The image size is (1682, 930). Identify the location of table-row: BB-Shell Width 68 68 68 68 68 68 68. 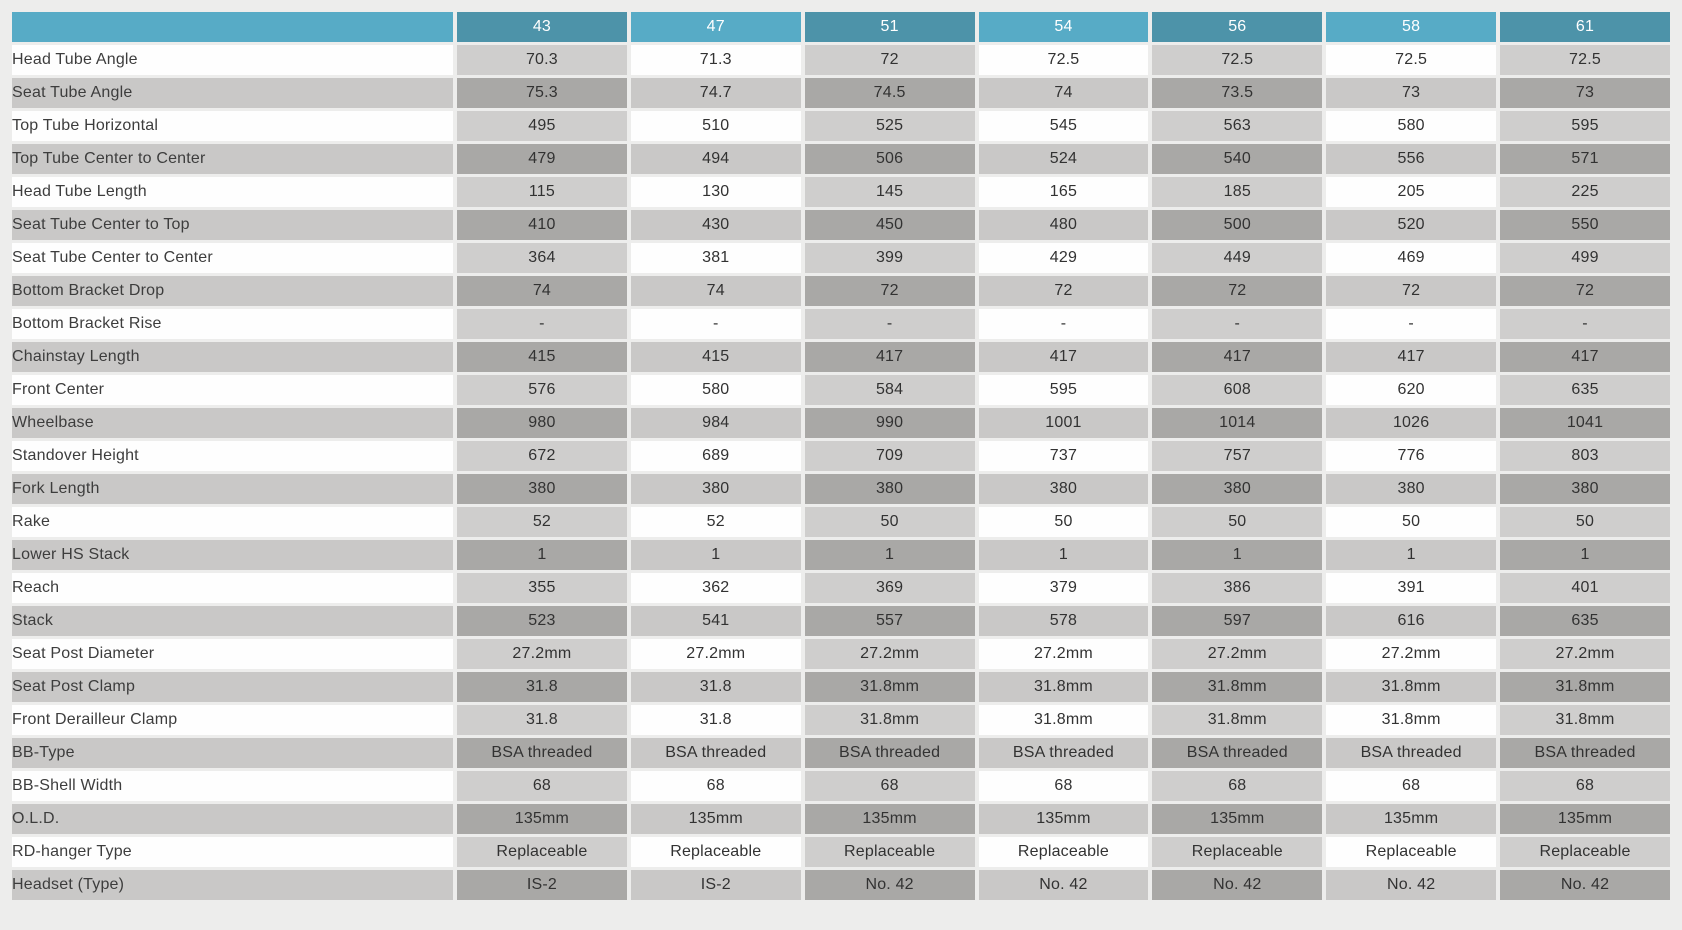
(841, 786).